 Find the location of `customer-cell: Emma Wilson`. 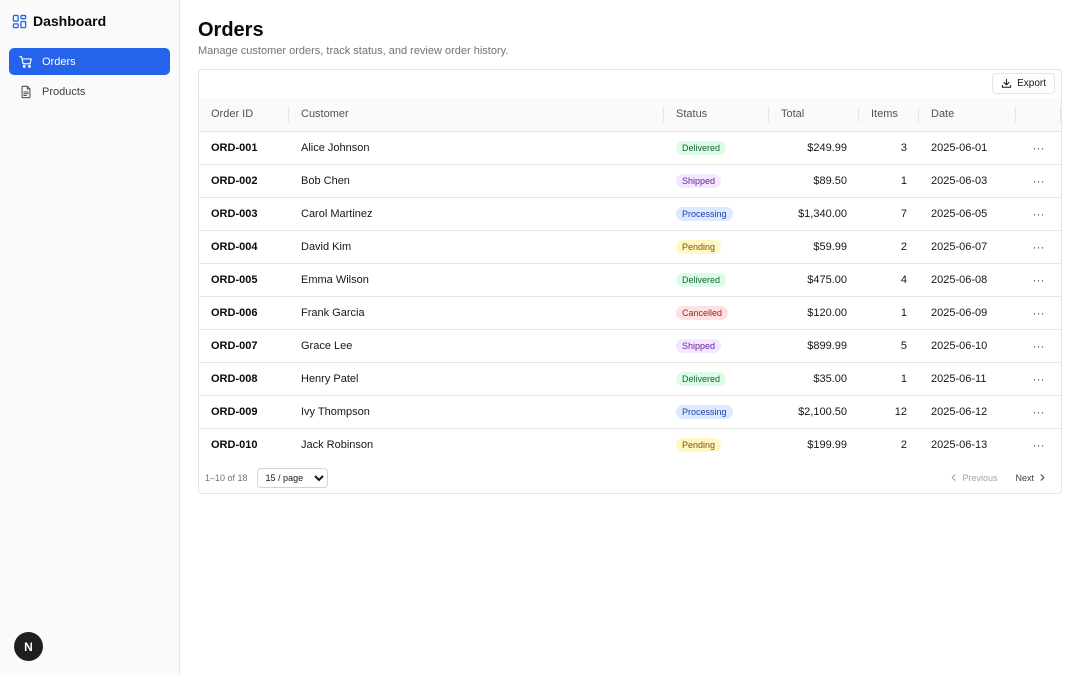

customer-cell: Emma Wilson is located at coordinates (335, 279).